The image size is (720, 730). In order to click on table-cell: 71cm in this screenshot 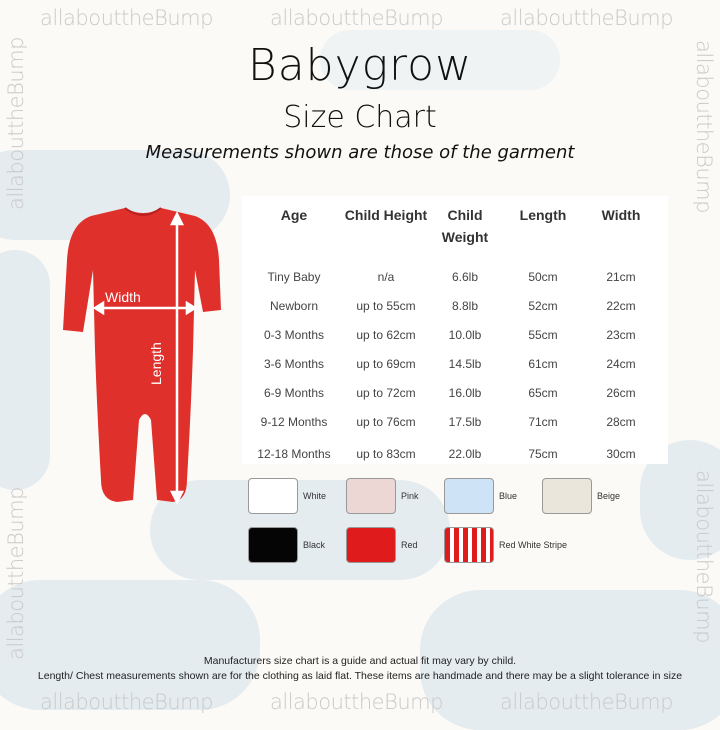, I will do `click(543, 421)`.